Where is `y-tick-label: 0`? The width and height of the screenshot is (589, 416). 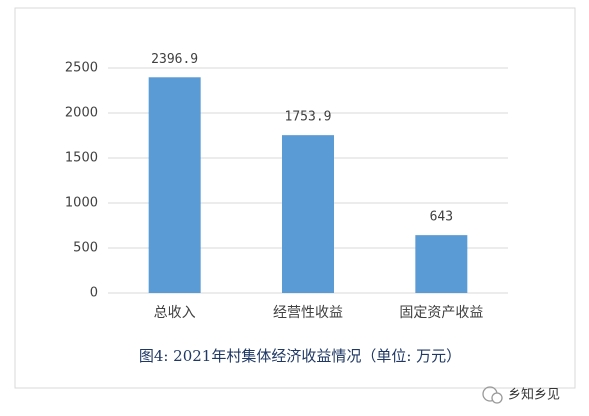 y-tick-label: 0 is located at coordinates (94, 293).